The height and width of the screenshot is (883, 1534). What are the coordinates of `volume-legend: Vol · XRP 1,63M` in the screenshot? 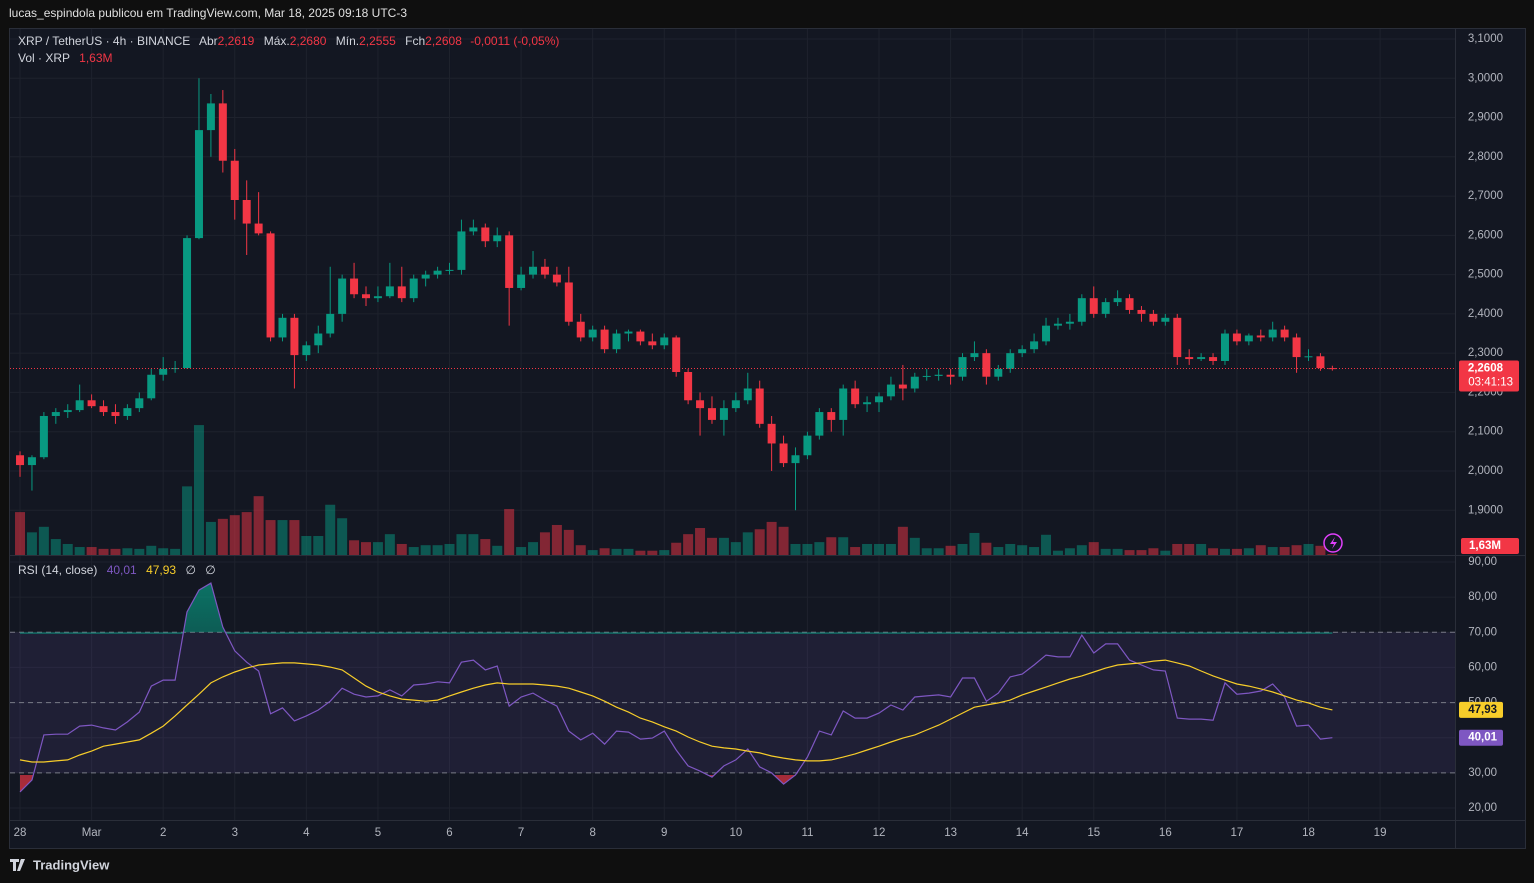 It's located at (65, 58).